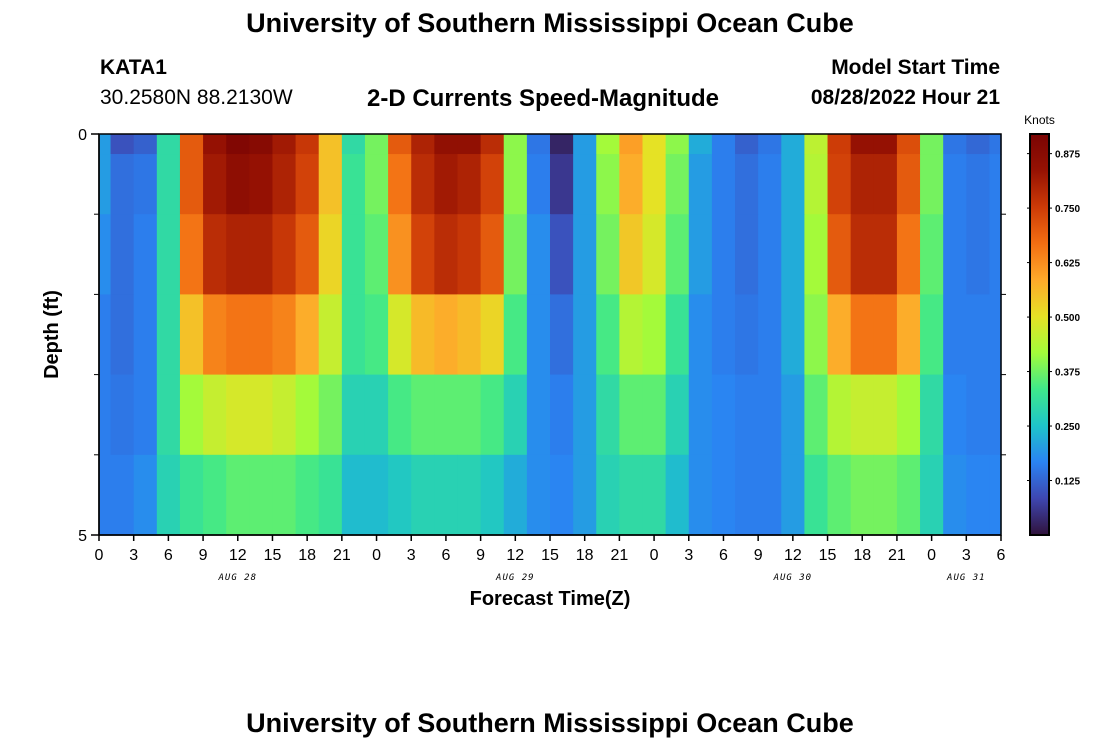 This screenshot has width=1100, height=750. What do you see at coordinates (480, 555) in the screenshot?
I see `x-tick-label: 9` at bounding box center [480, 555].